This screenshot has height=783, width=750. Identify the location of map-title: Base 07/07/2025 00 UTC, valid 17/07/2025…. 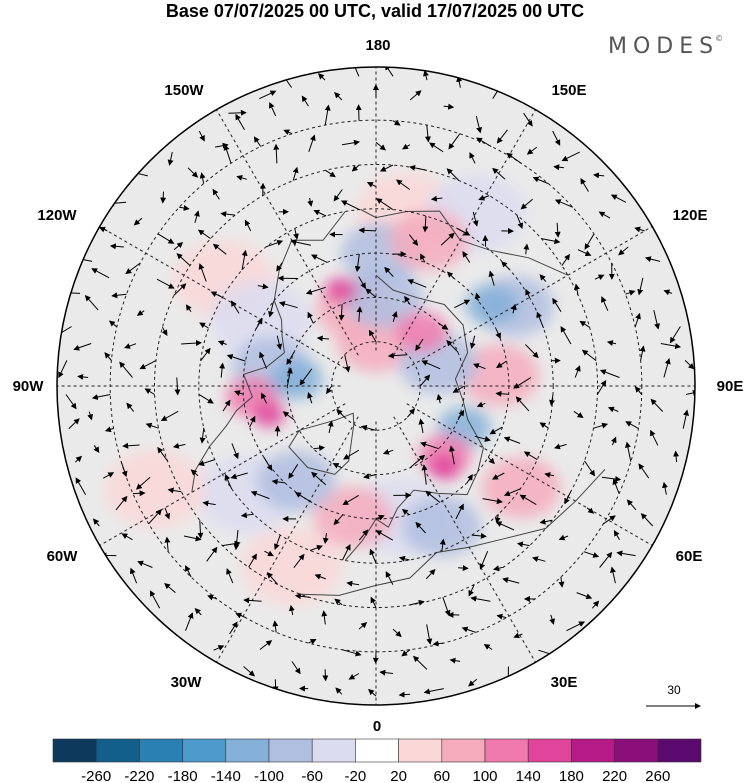
(375, 11).